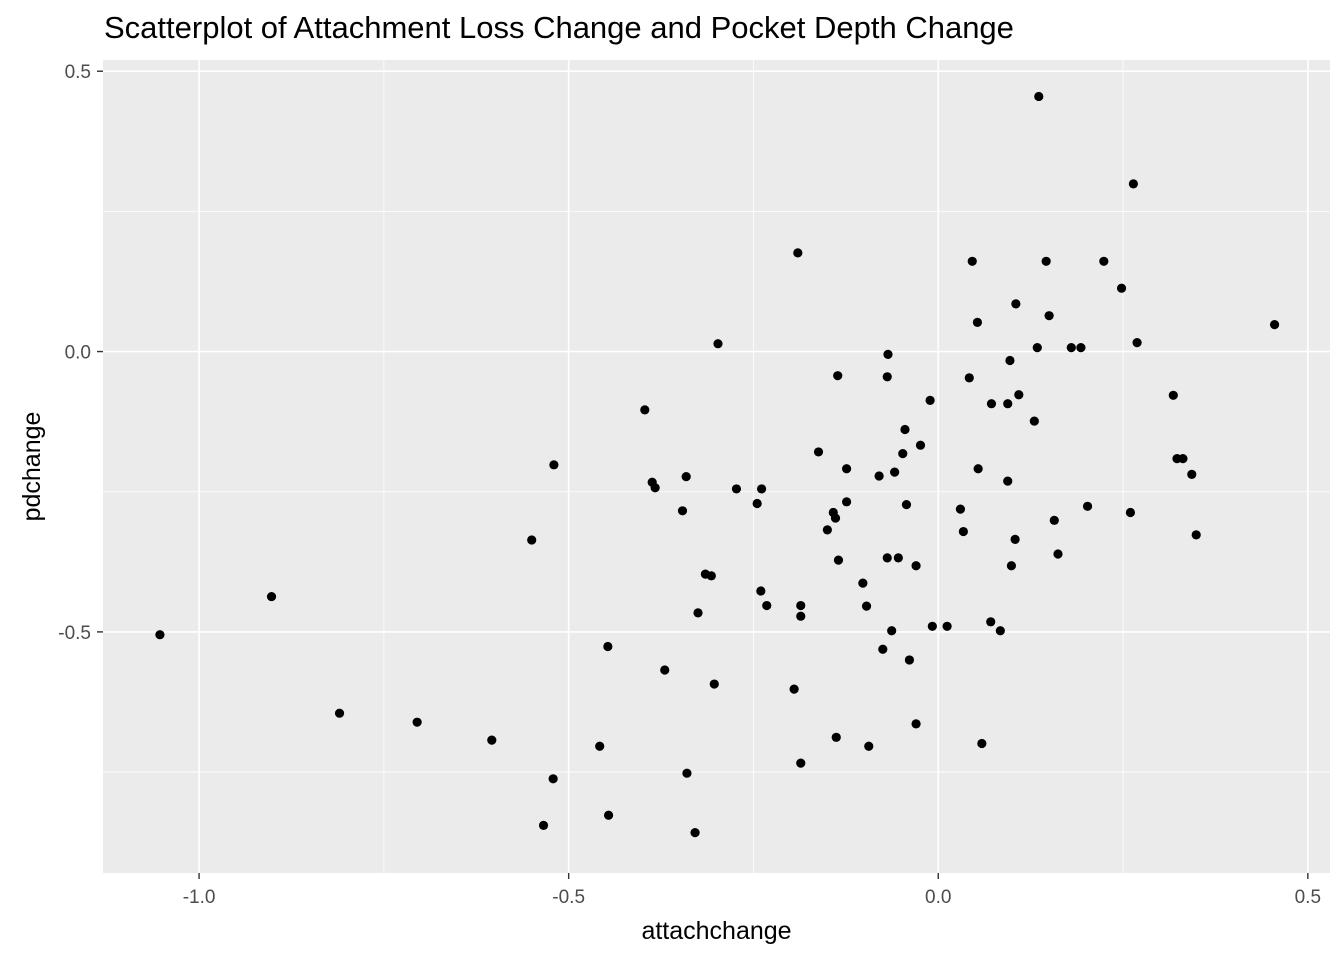 This screenshot has height=960, width=1344. What do you see at coordinates (938, 897) in the screenshot?
I see `x-tick-label: 0.0` at bounding box center [938, 897].